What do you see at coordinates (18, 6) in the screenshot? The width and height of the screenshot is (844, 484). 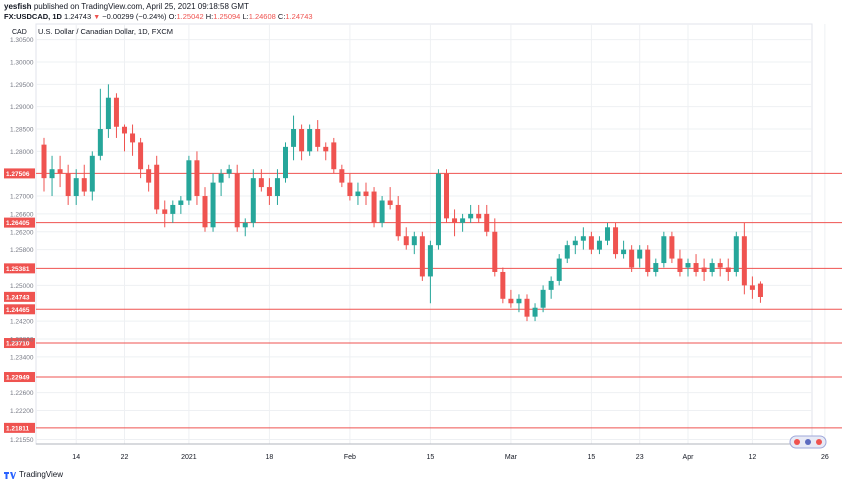 I see `author-name: yesfish` at bounding box center [18, 6].